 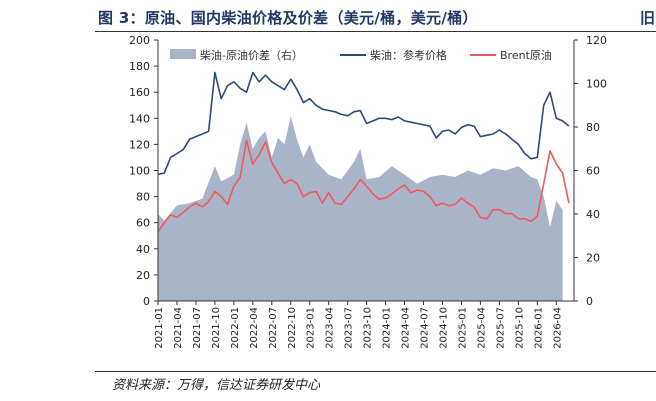 What do you see at coordinates (593, 214) in the screenshot?
I see `right-tick-label: 40` at bounding box center [593, 214].